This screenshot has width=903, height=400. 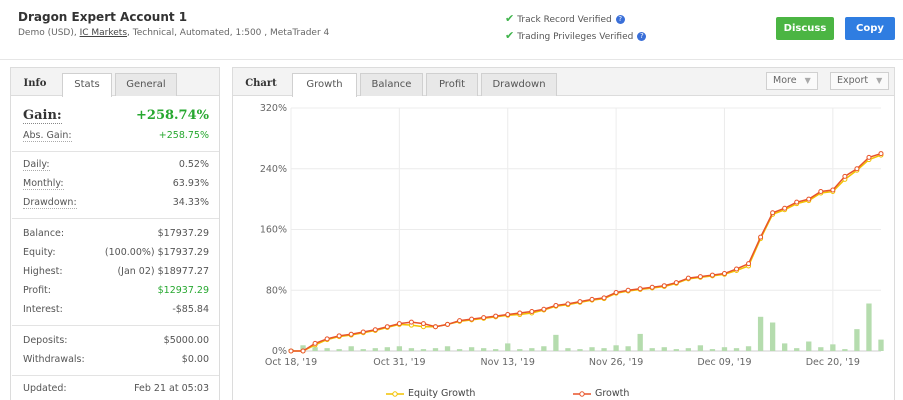 What do you see at coordinates (430, 393) in the screenshot?
I see `legend-equity-growth: Equity Growth` at bounding box center [430, 393].